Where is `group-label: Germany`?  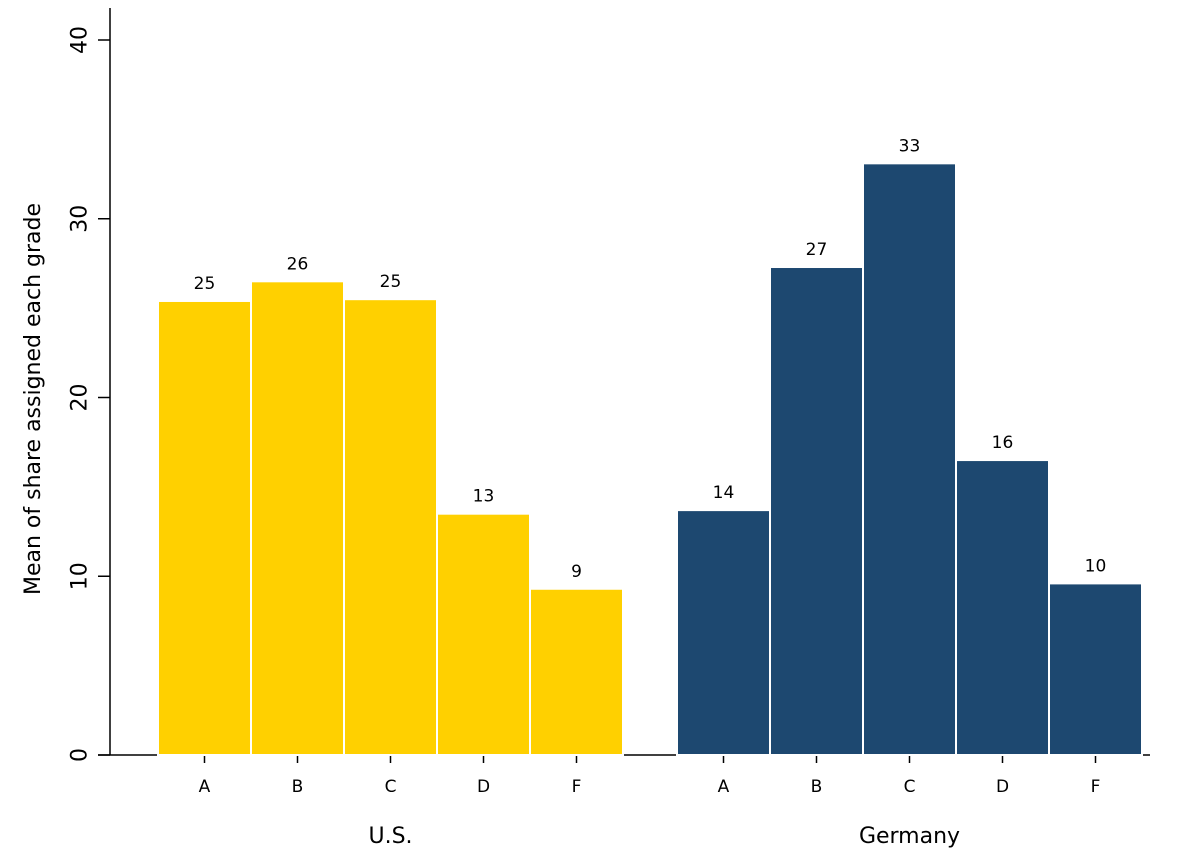
group-label: Germany is located at coordinates (909, 836).